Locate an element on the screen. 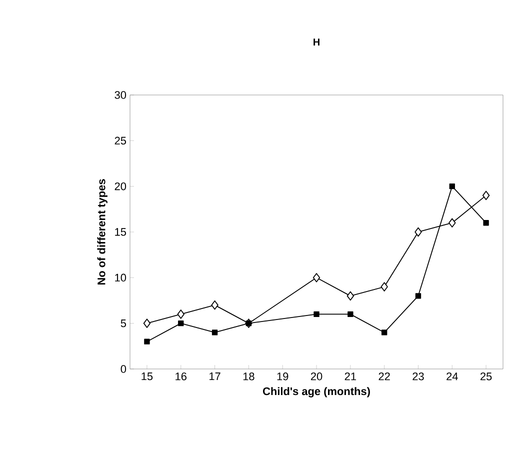  x-tick-label: 25 is located at coordinates (486, 376).